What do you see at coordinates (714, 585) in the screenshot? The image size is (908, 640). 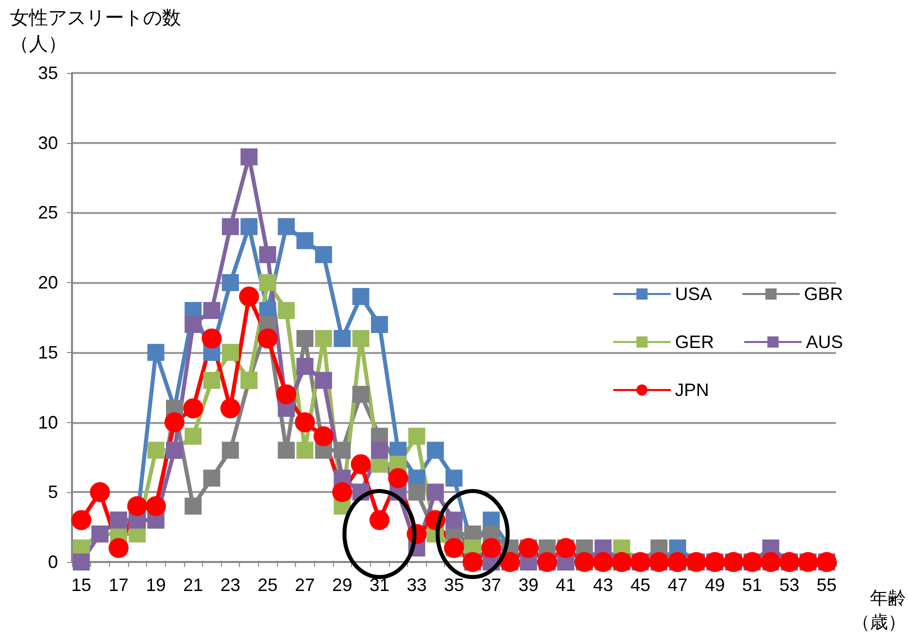 I see `x-tick-label: 49` at bounding box center [714, 585].